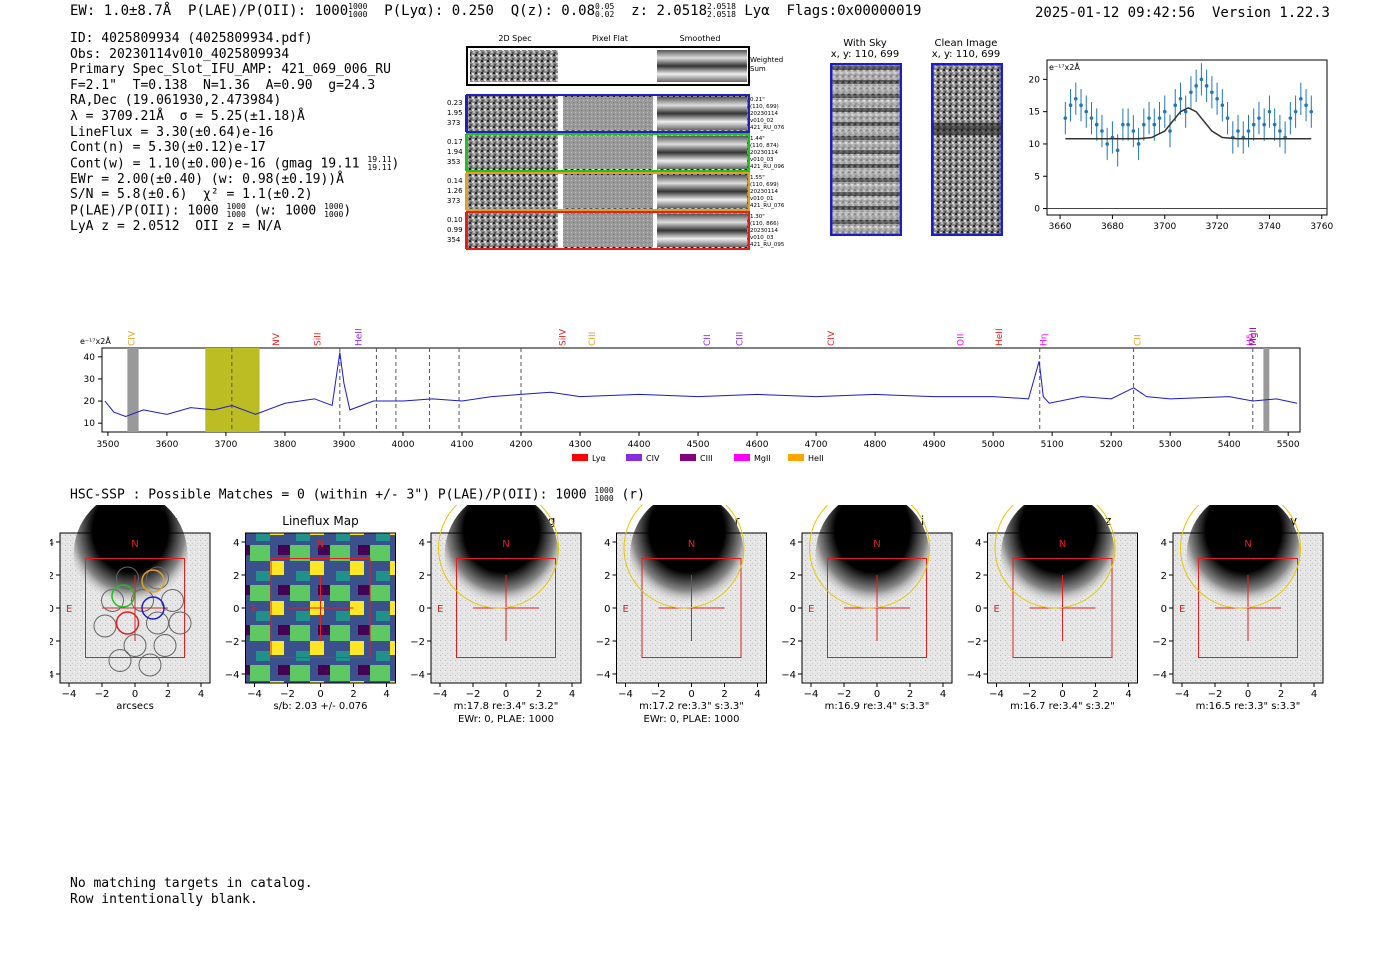  I want to click on highlight-fiber-circle, so click(153, 608).